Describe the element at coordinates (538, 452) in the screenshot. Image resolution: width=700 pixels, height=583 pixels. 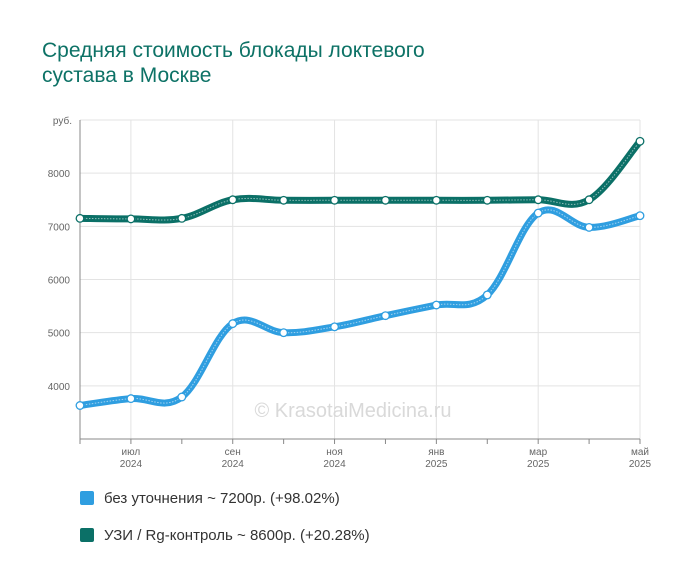
I see `x-tick-label-month: мар` at that location.